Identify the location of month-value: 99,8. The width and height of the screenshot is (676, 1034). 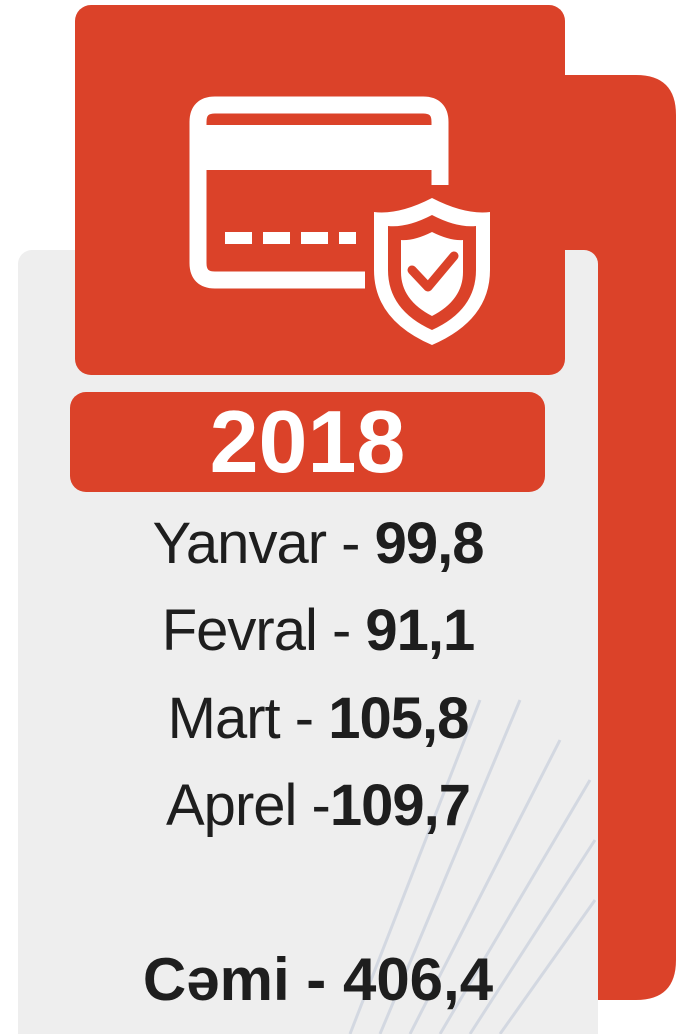
(429, 543).